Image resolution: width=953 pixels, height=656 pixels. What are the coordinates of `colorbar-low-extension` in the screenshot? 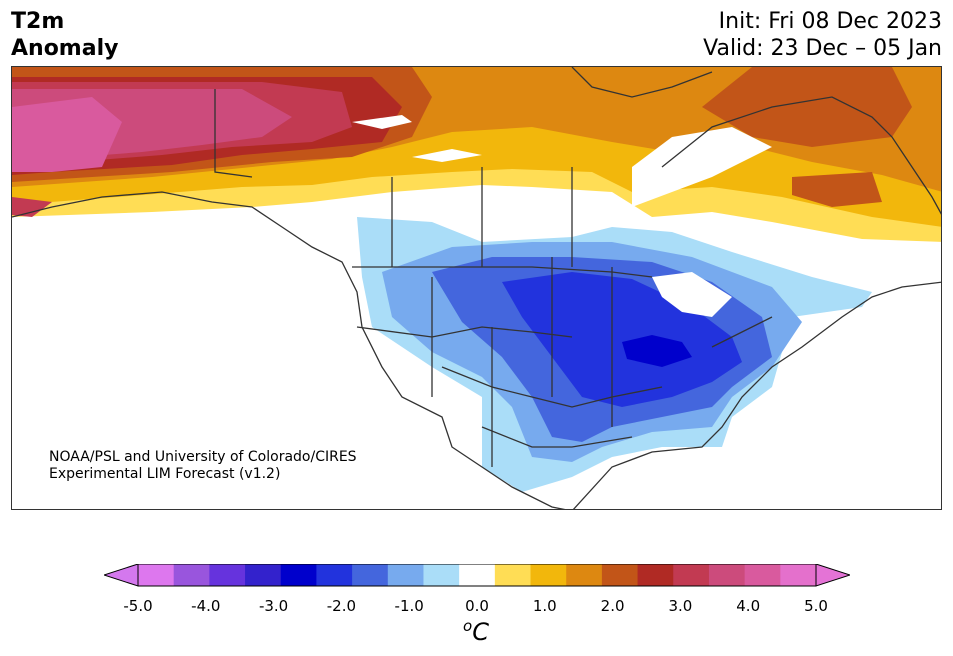 It's located at (121, 575).